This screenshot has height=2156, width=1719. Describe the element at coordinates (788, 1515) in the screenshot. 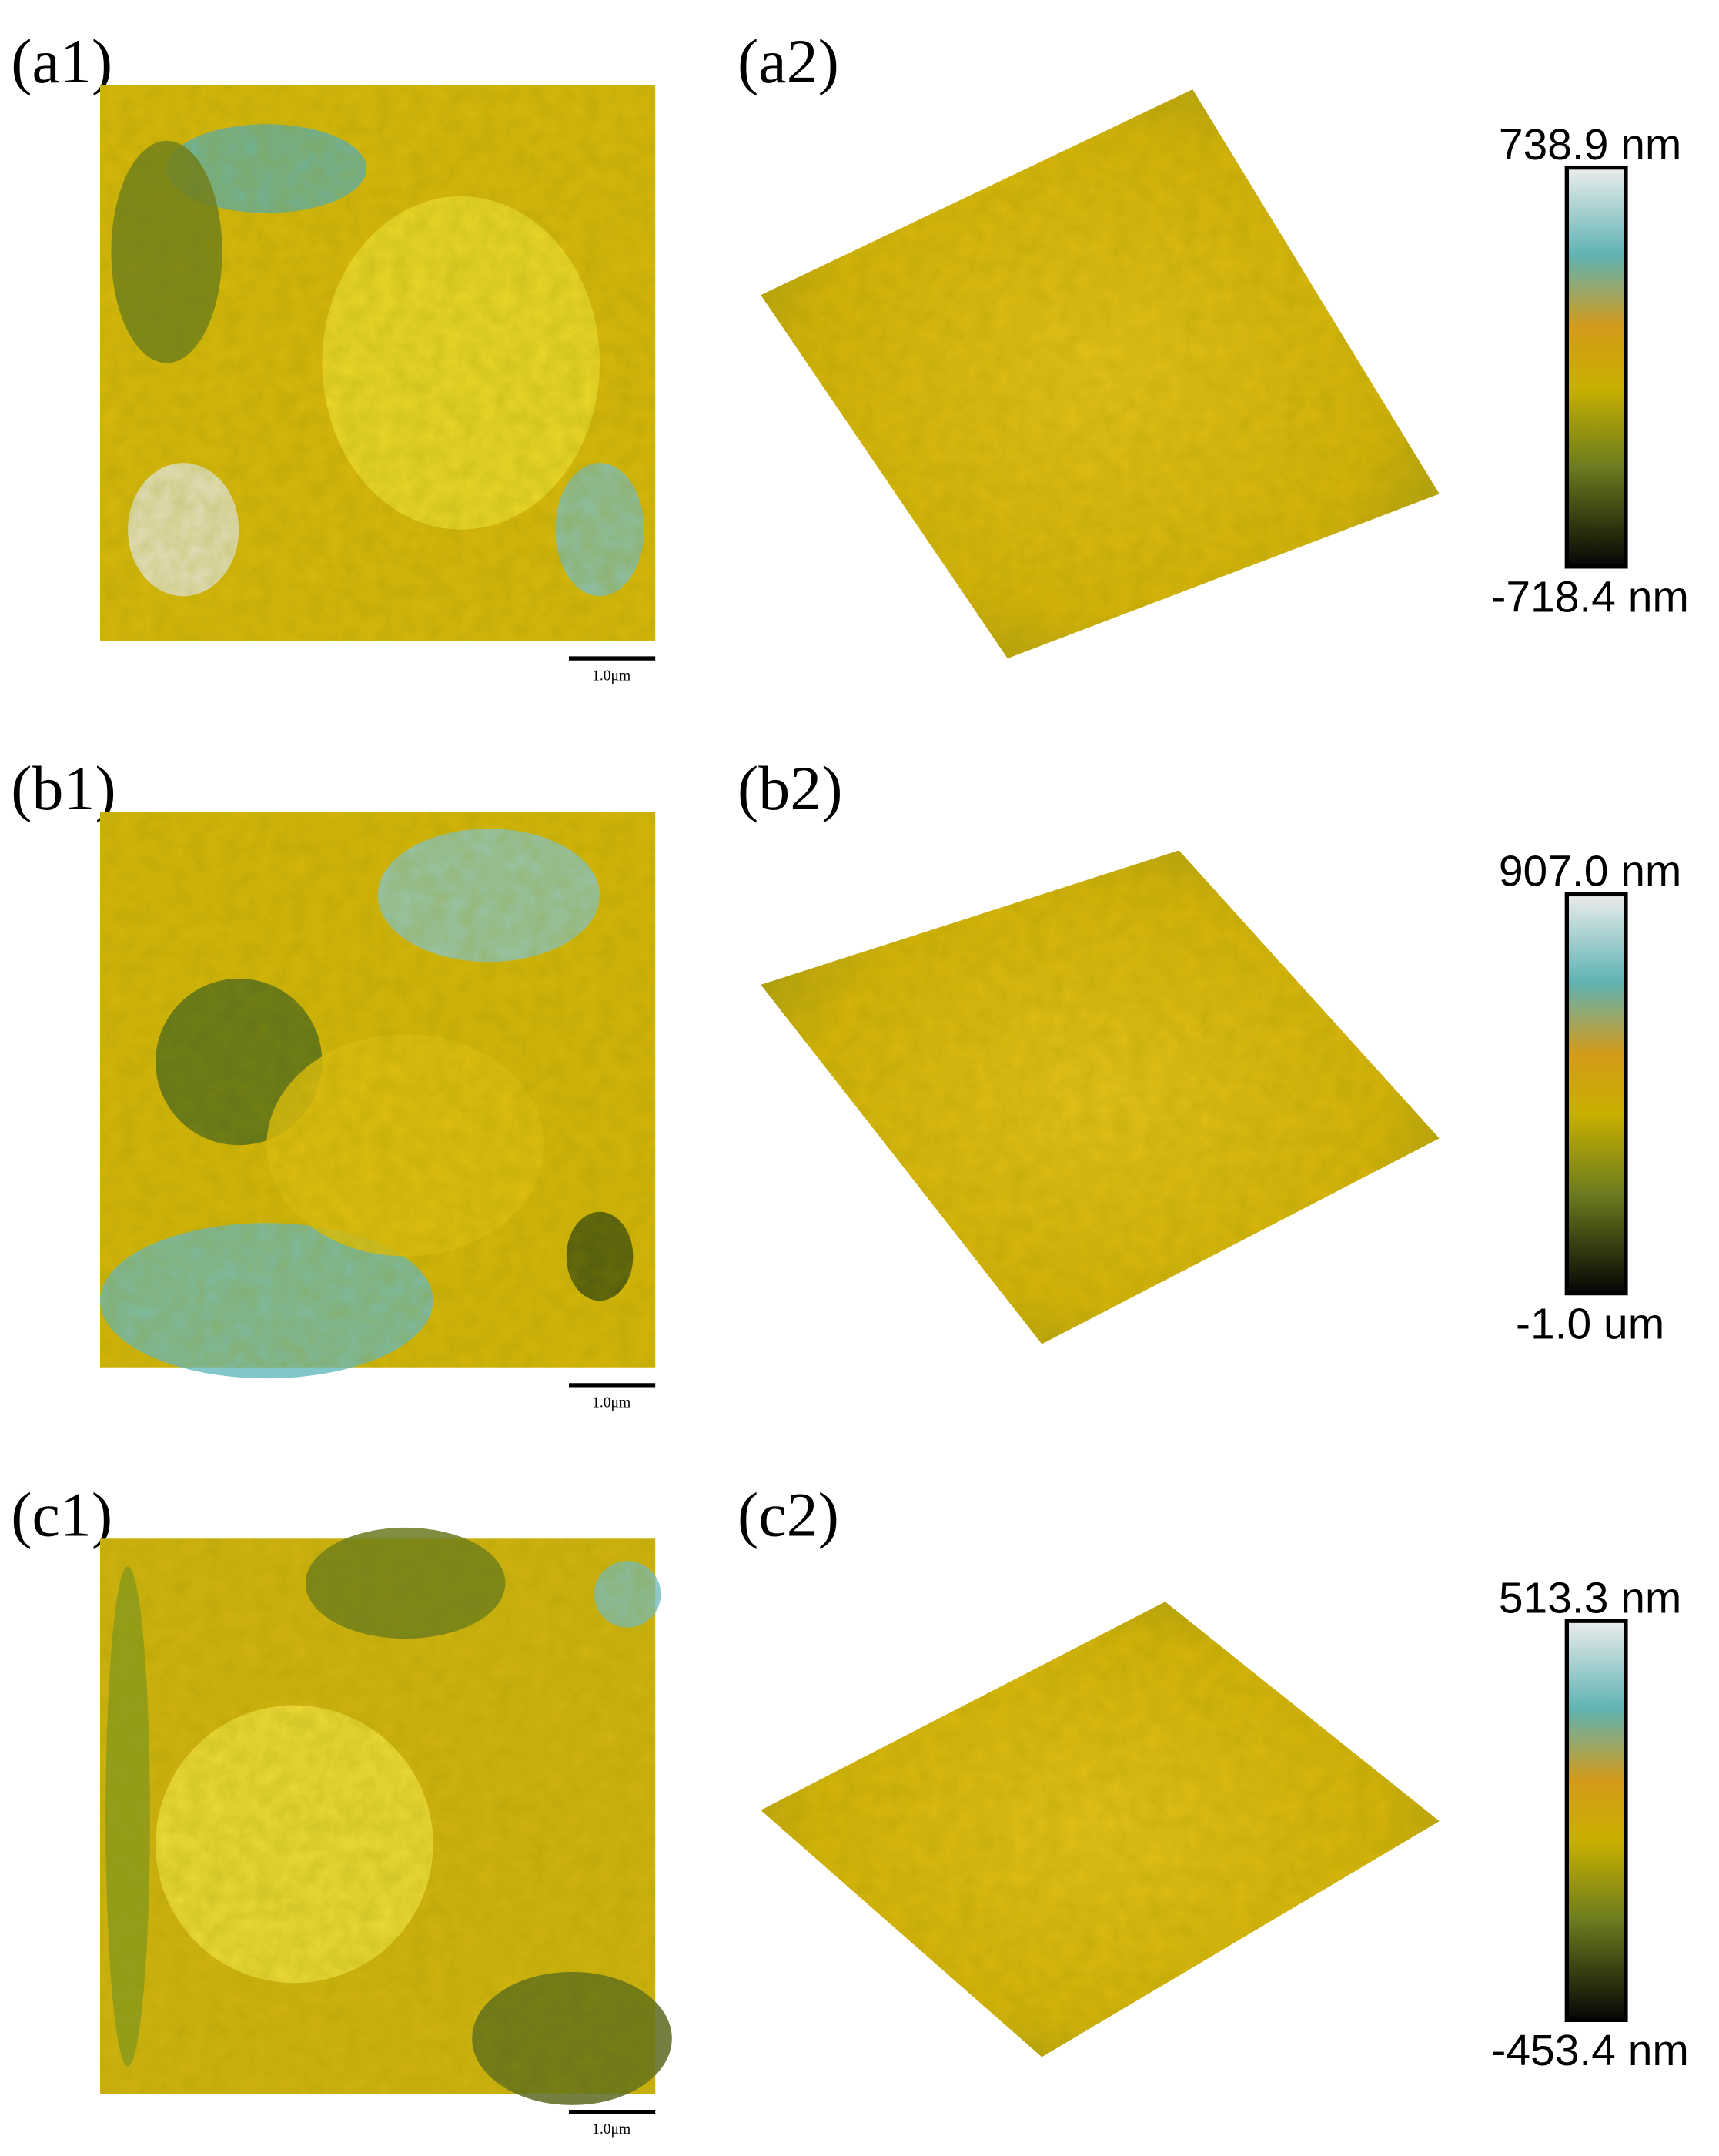

I see `panel-label: (c2)` at that location.